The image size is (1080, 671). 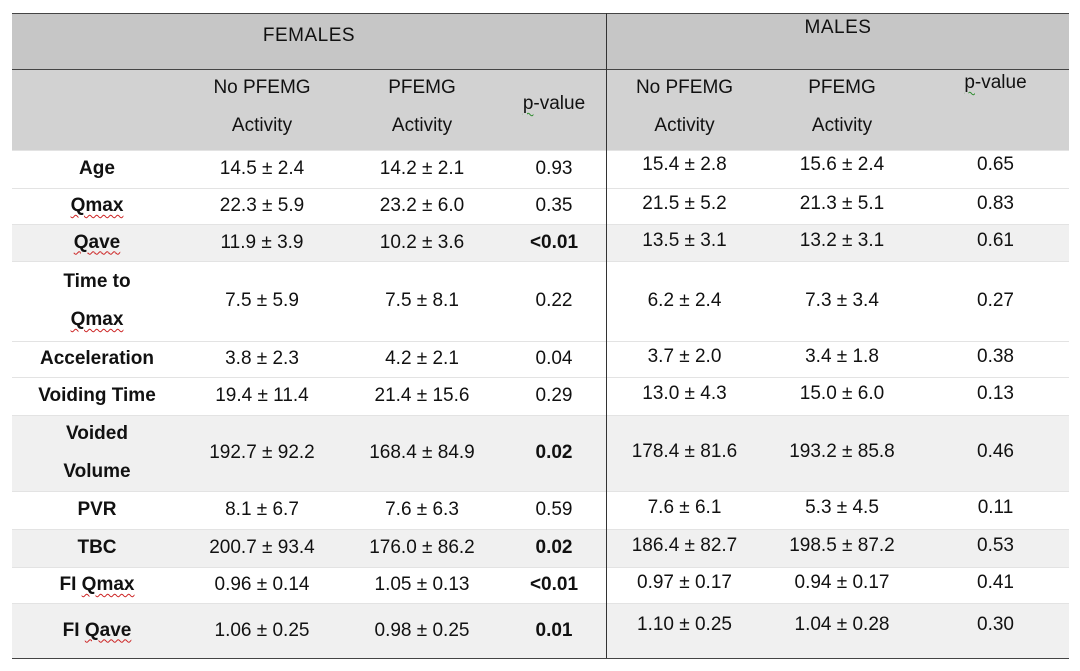 What do you see at coordinates (97, 471) in the screenshot?
I see `row-label-line2: Volume` at bounding box center [97, 471].